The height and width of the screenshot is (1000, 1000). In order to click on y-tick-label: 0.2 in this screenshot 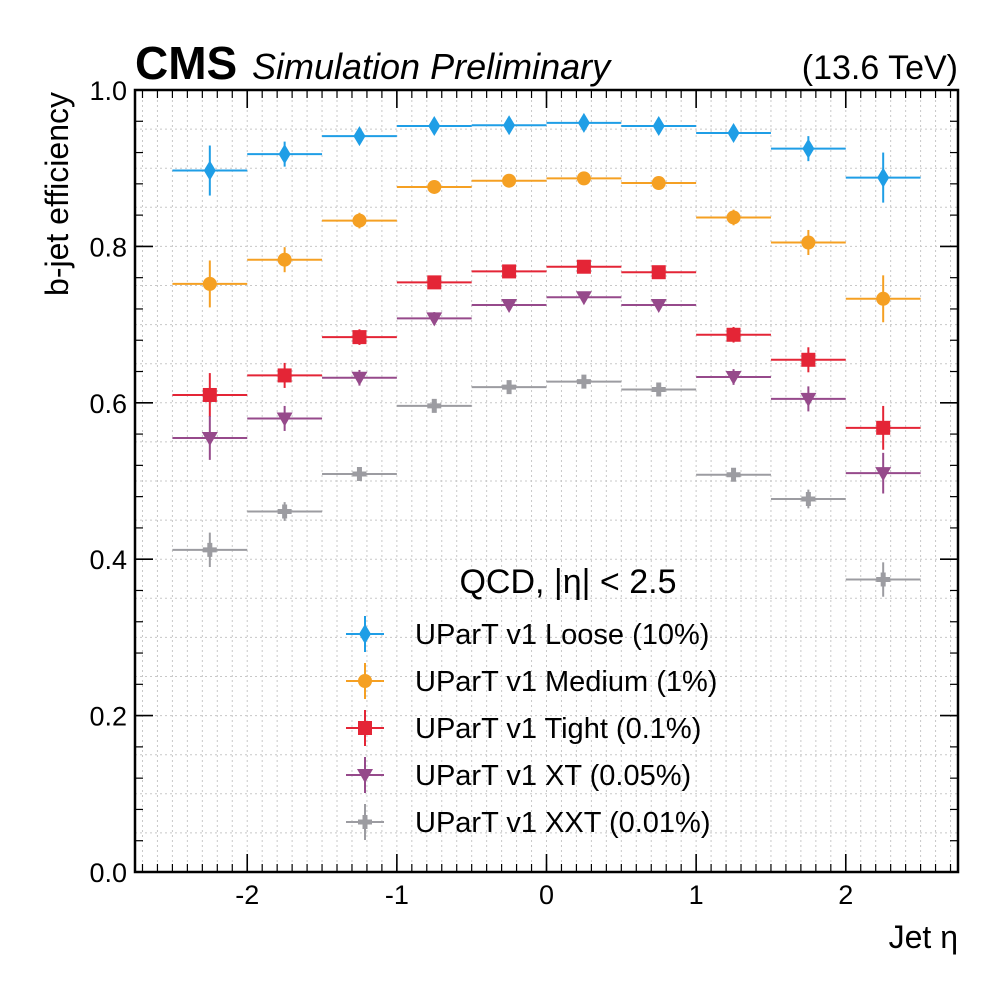, I will do `click(108, 717)`.